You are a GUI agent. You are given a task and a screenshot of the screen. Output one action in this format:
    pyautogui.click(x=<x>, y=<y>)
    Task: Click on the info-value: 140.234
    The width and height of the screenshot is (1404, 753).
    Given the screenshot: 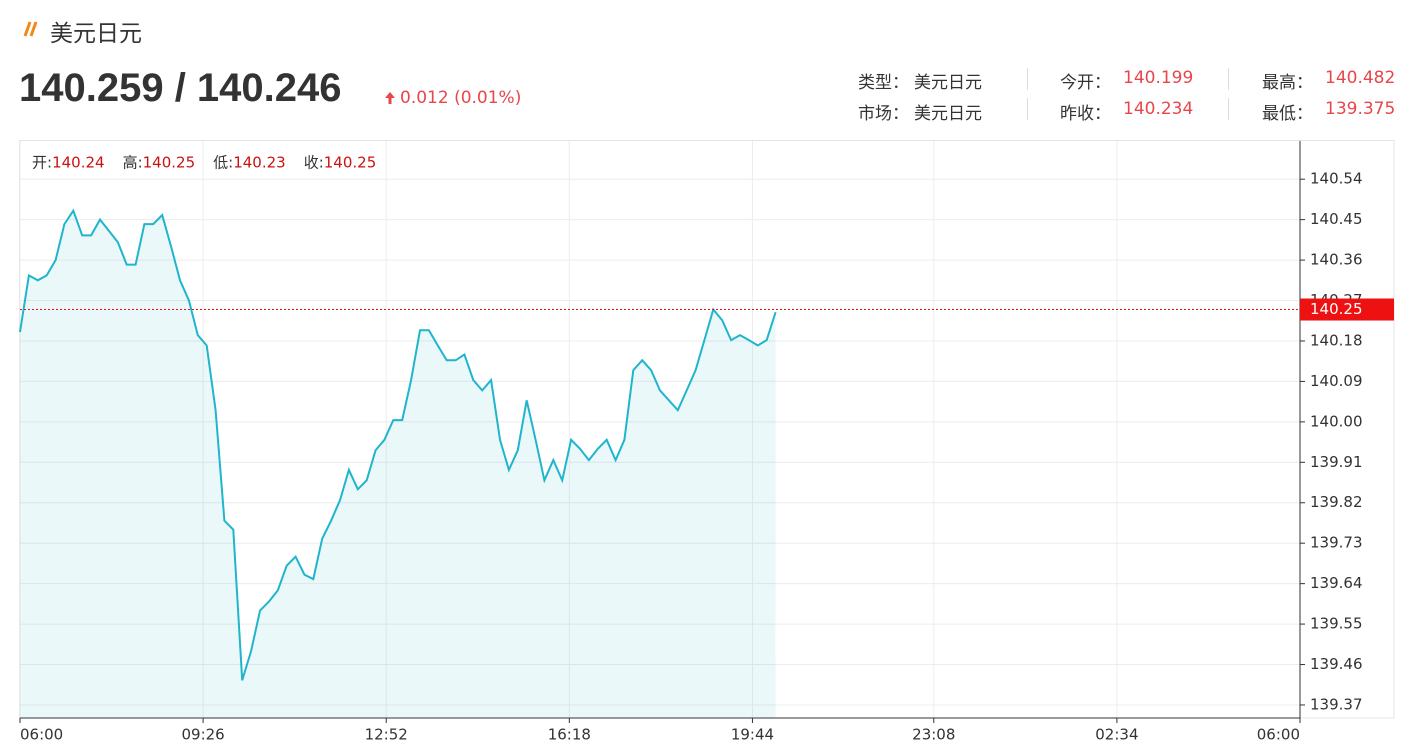 What is the action you would take?
    pyautogui.click(x=1158, y=109)
    